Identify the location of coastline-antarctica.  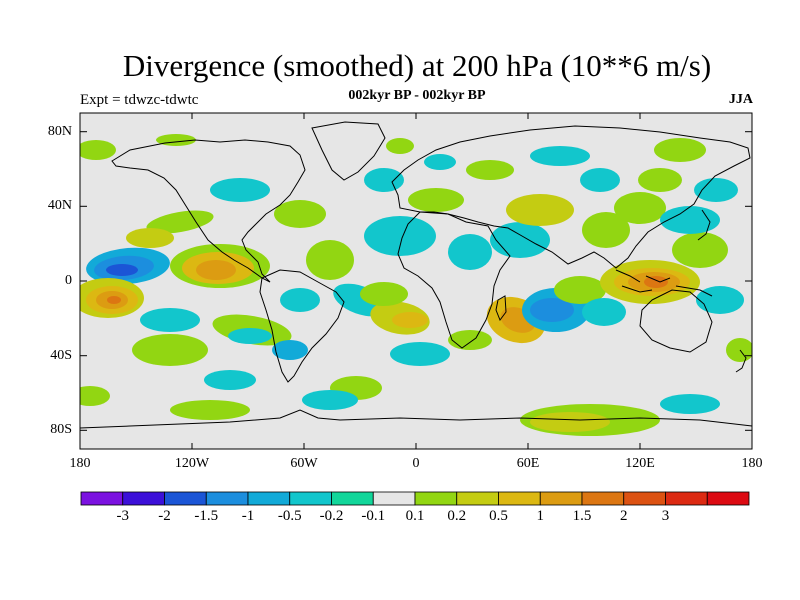
(416, 419).